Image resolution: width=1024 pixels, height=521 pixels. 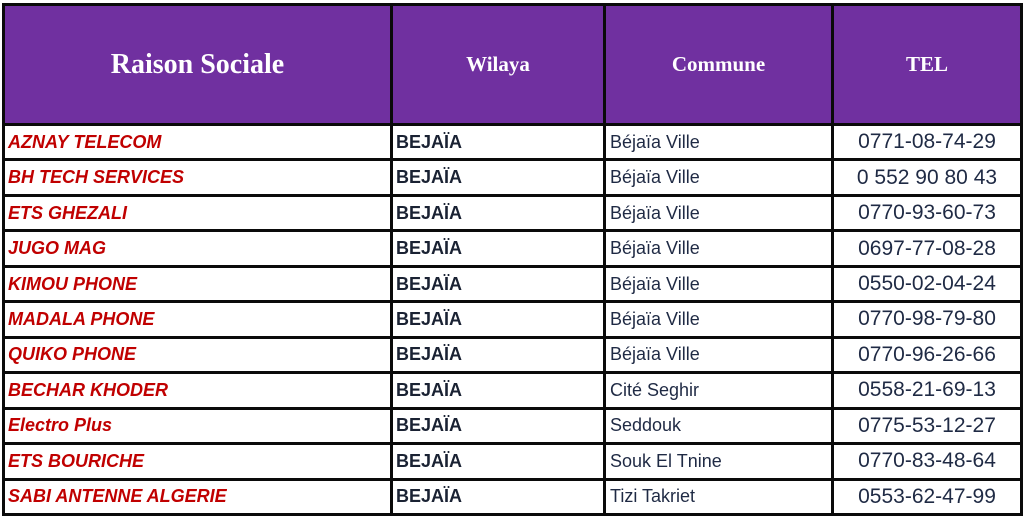 What do you see at coordinates (718, 64) in the screenshot?
I see `header-commune: Commune` at bounding box center [718, 64].